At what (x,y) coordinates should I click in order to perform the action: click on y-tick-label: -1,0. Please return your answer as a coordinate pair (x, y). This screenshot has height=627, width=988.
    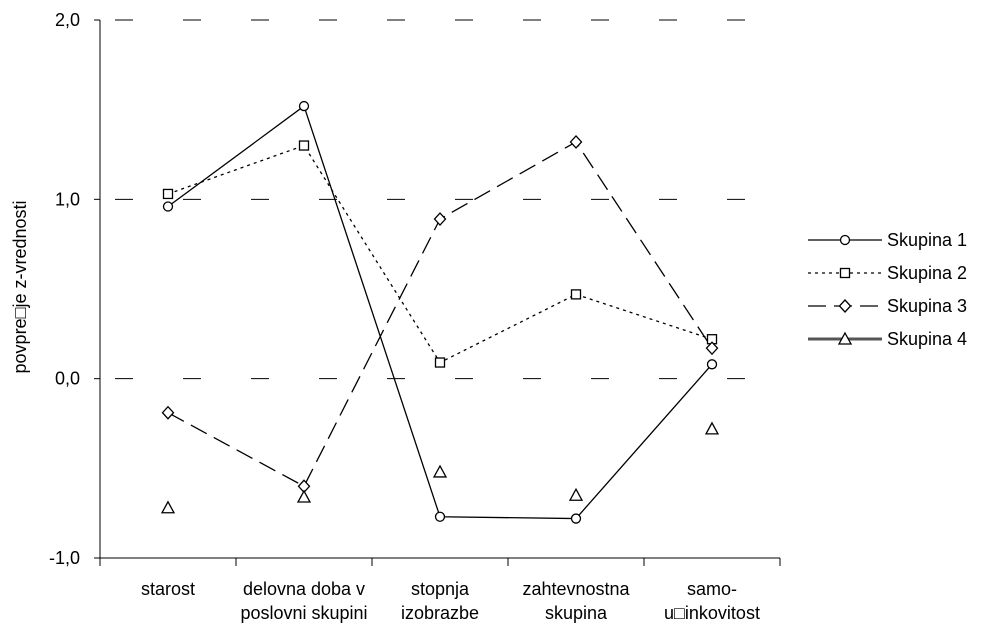
    Looking at the image, I should click on (64, 558).